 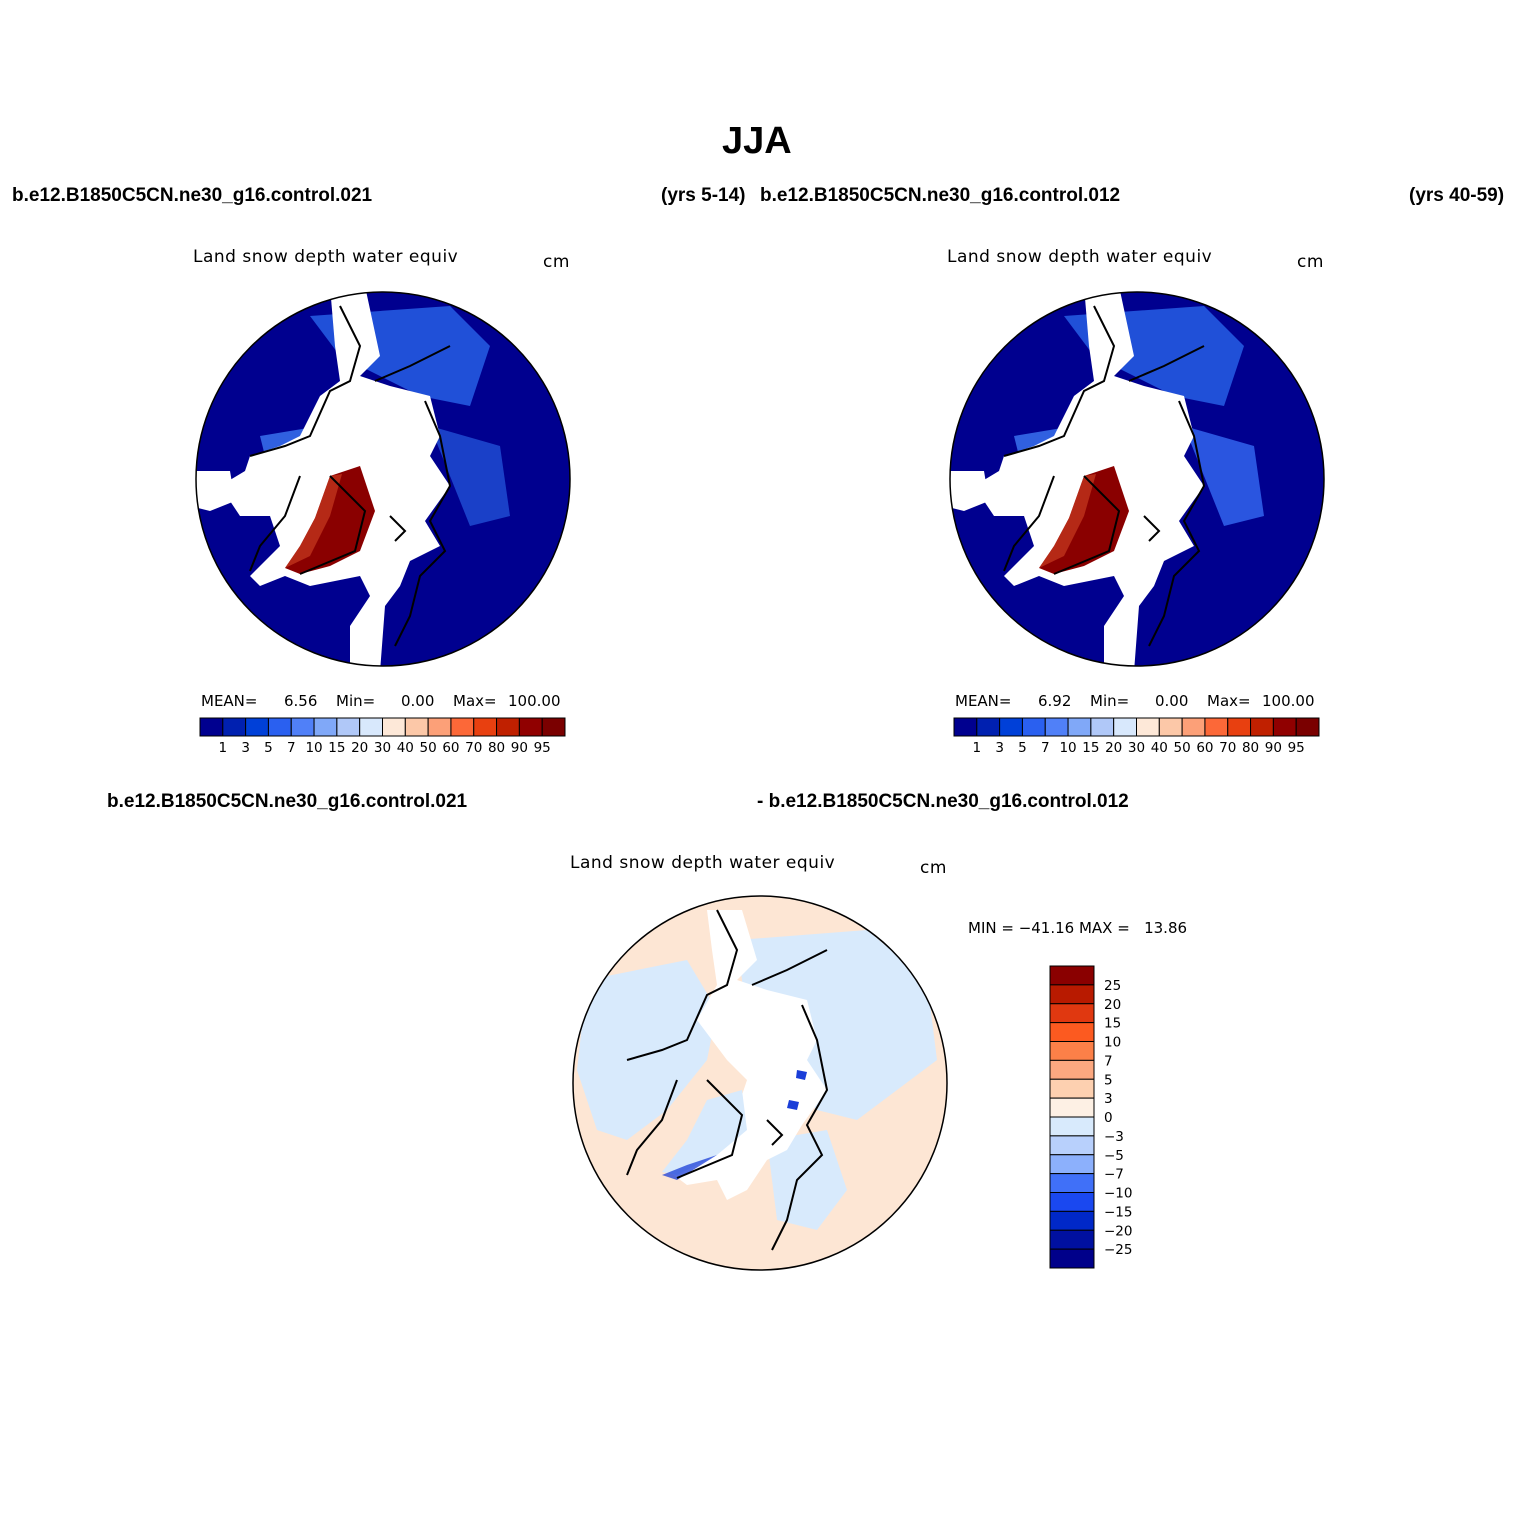 What do you see at coordinates (1250, 748) in the screenshot?
I see `panel2-colorbar-label: 80` at bounding box center [1250, 748].